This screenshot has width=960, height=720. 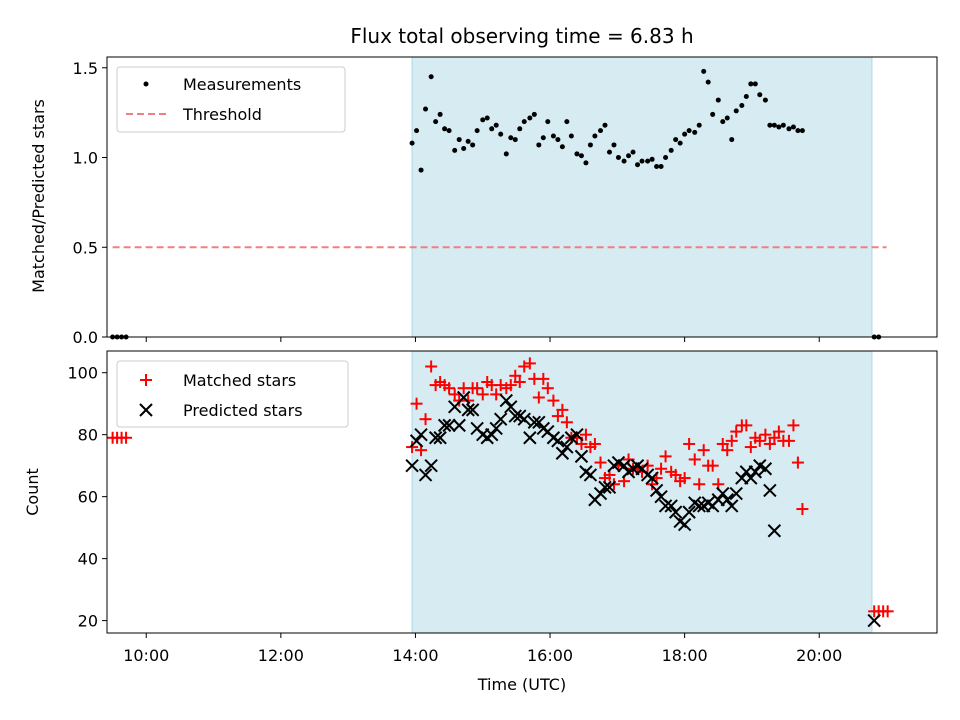 I want to click on legend-predicted-label: Predicted stars, so click(x=243, y=410).